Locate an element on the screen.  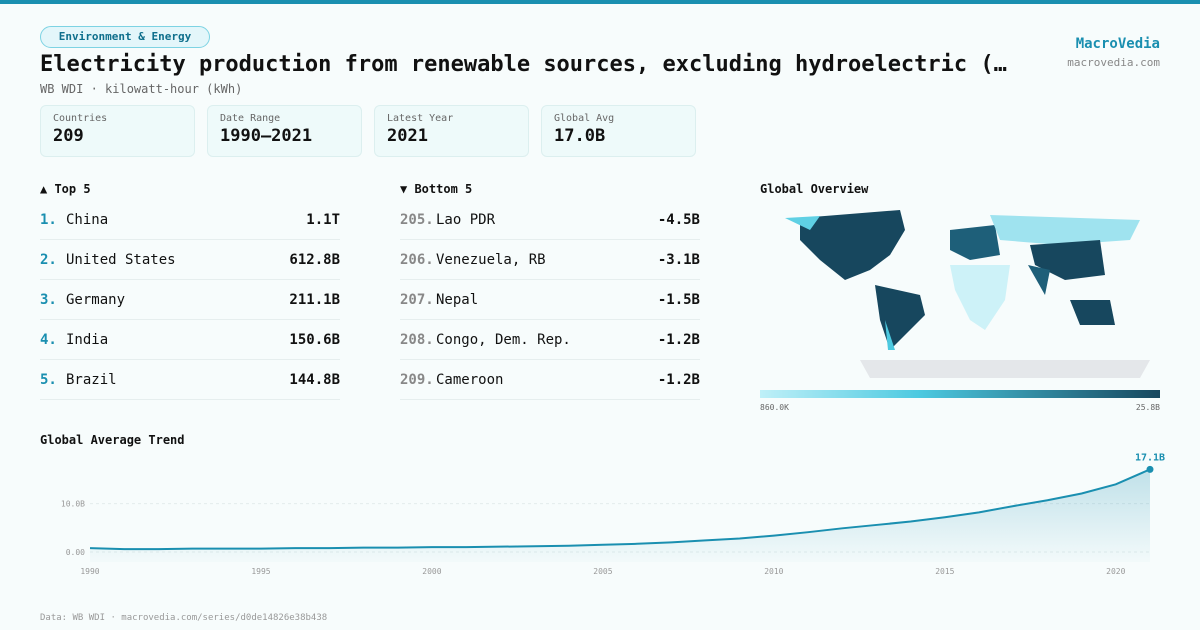
y-tick-label: 0.00 is located at coordinates (75, 552).